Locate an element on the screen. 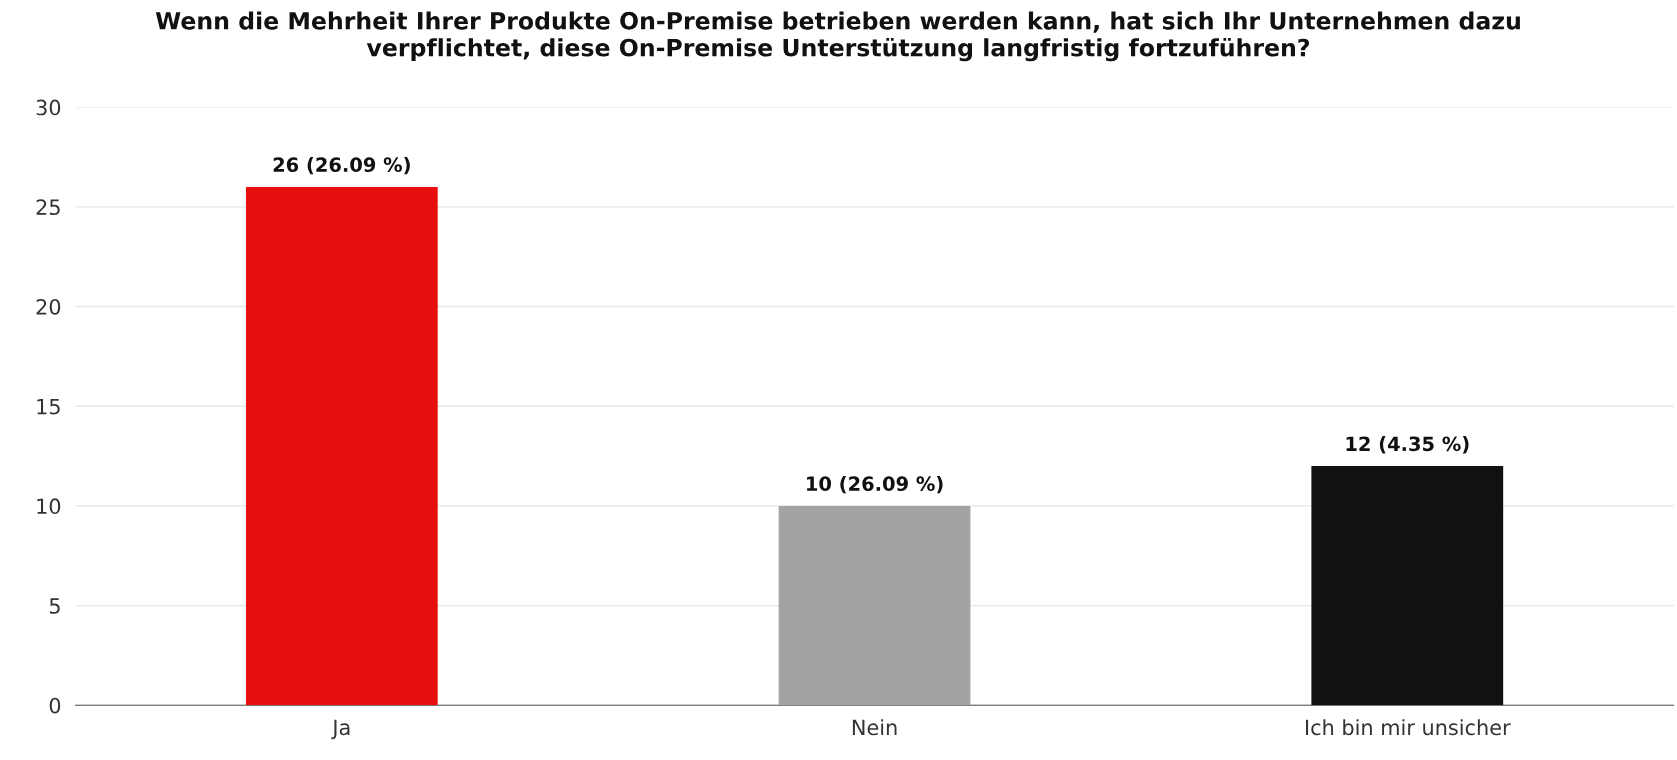 This screenshot has height=760, width=1677. data-label: 10 (26.09 %) is located at coordinates (875, 485).